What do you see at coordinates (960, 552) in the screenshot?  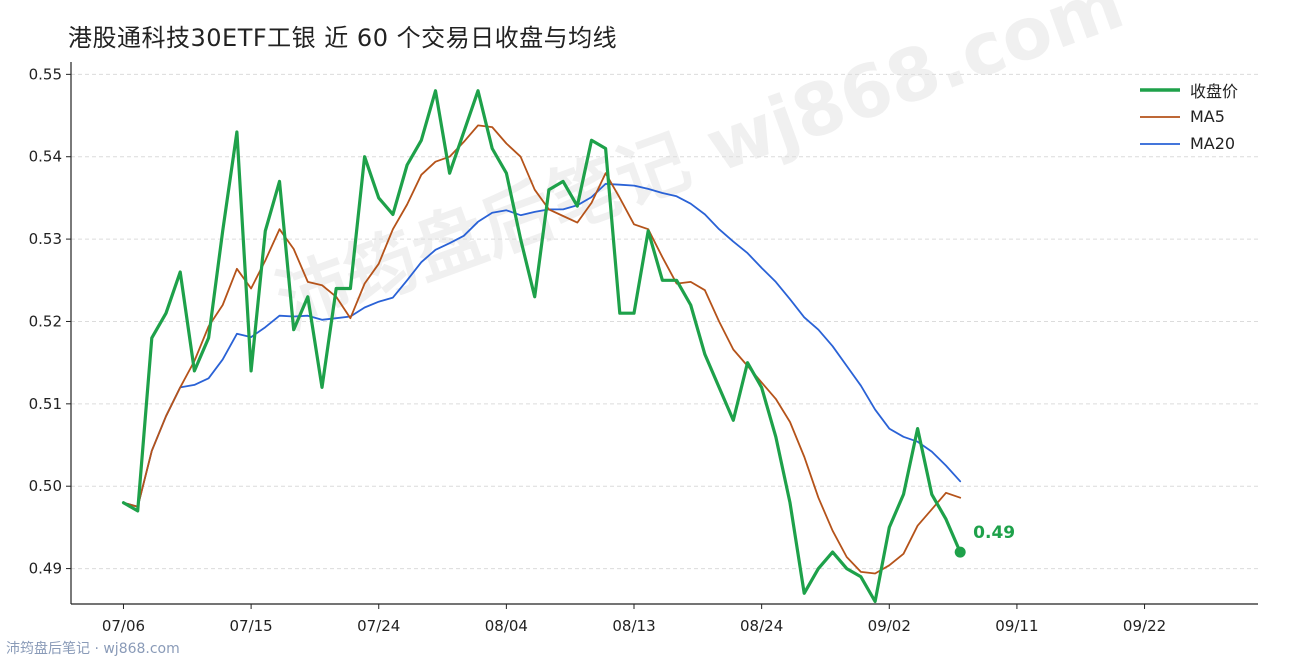 I see `last-point-marker` at bounding box center [960, 552].